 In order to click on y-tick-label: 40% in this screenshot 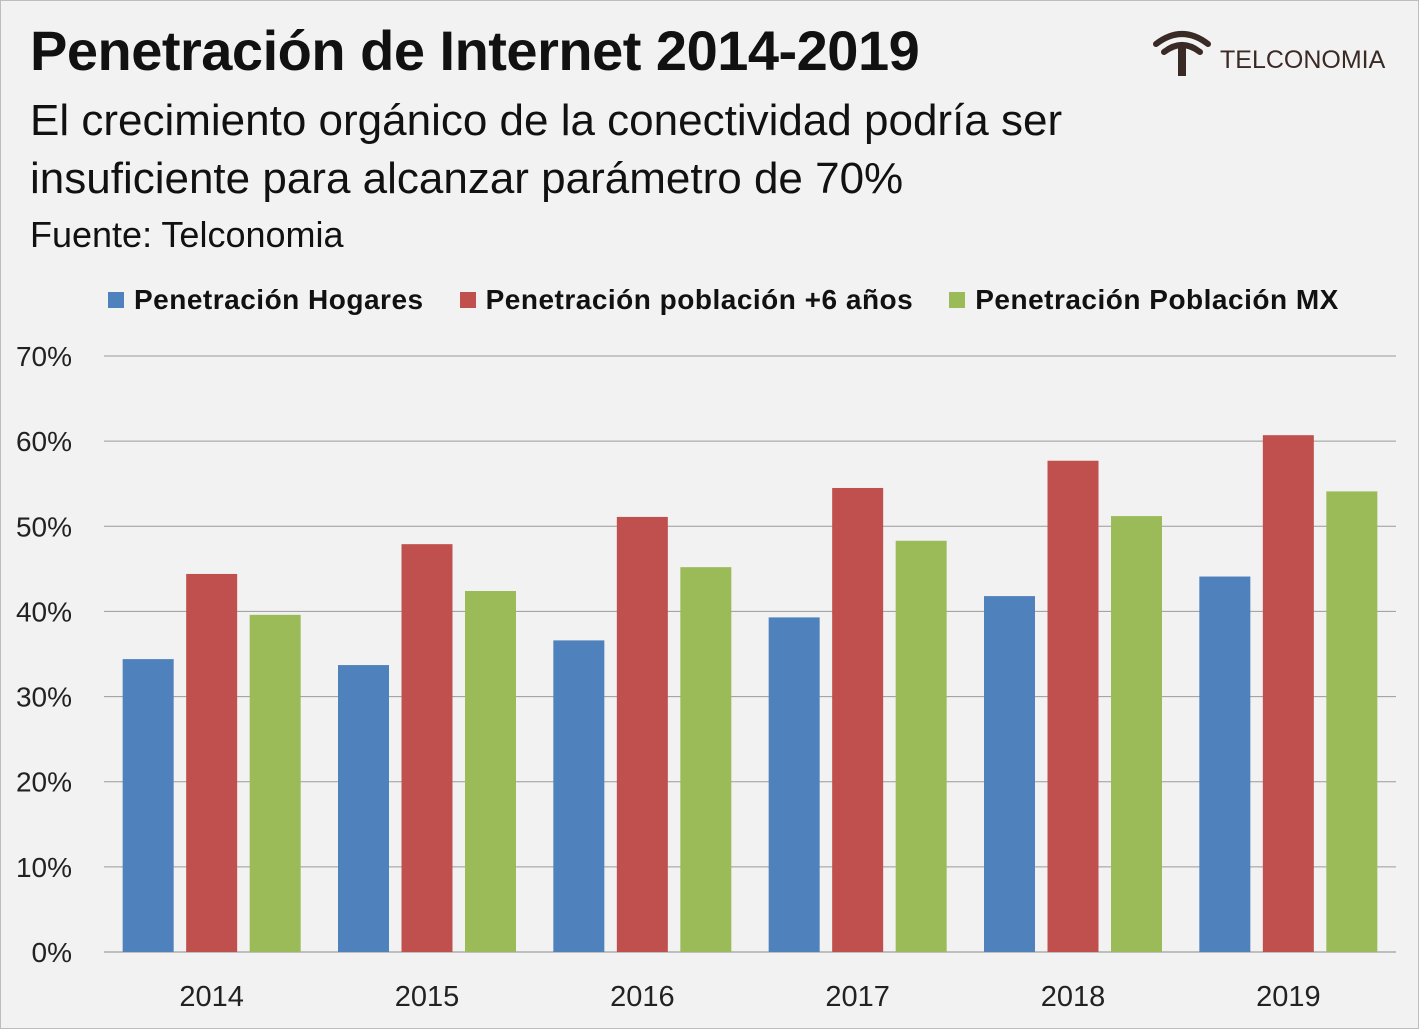, I will do `click(44, 611)`.